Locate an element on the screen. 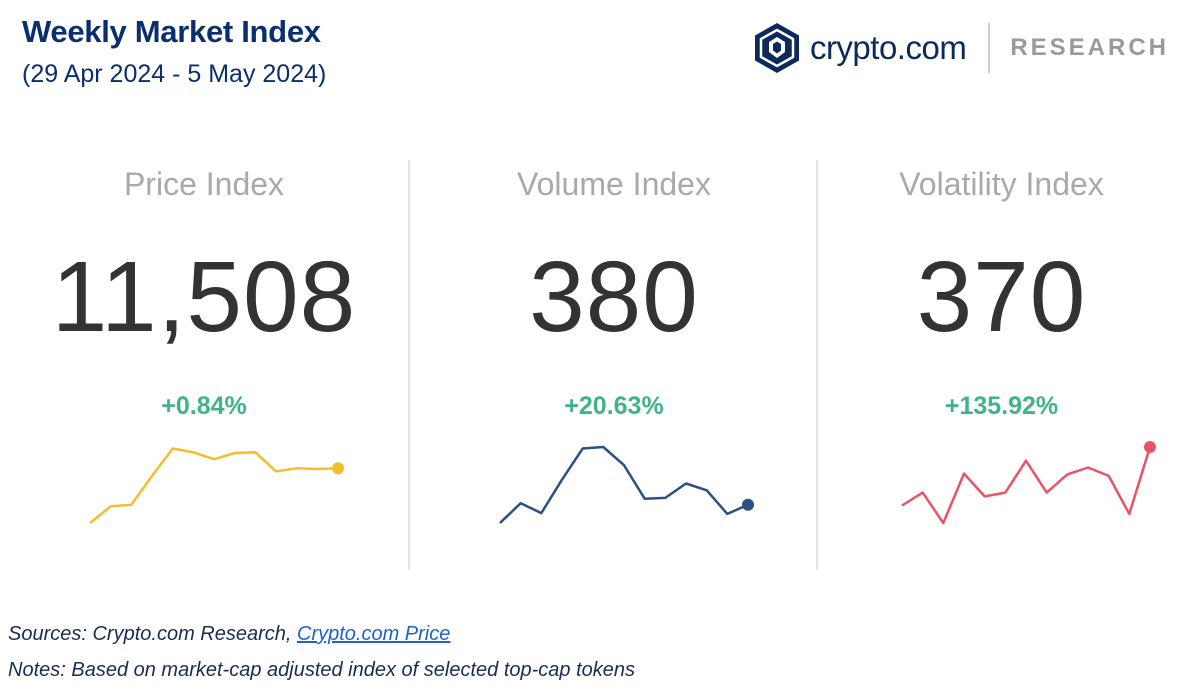  date-range: (29 Apr 2024 - 5 May 2024) is located at coordinates (174, 74).